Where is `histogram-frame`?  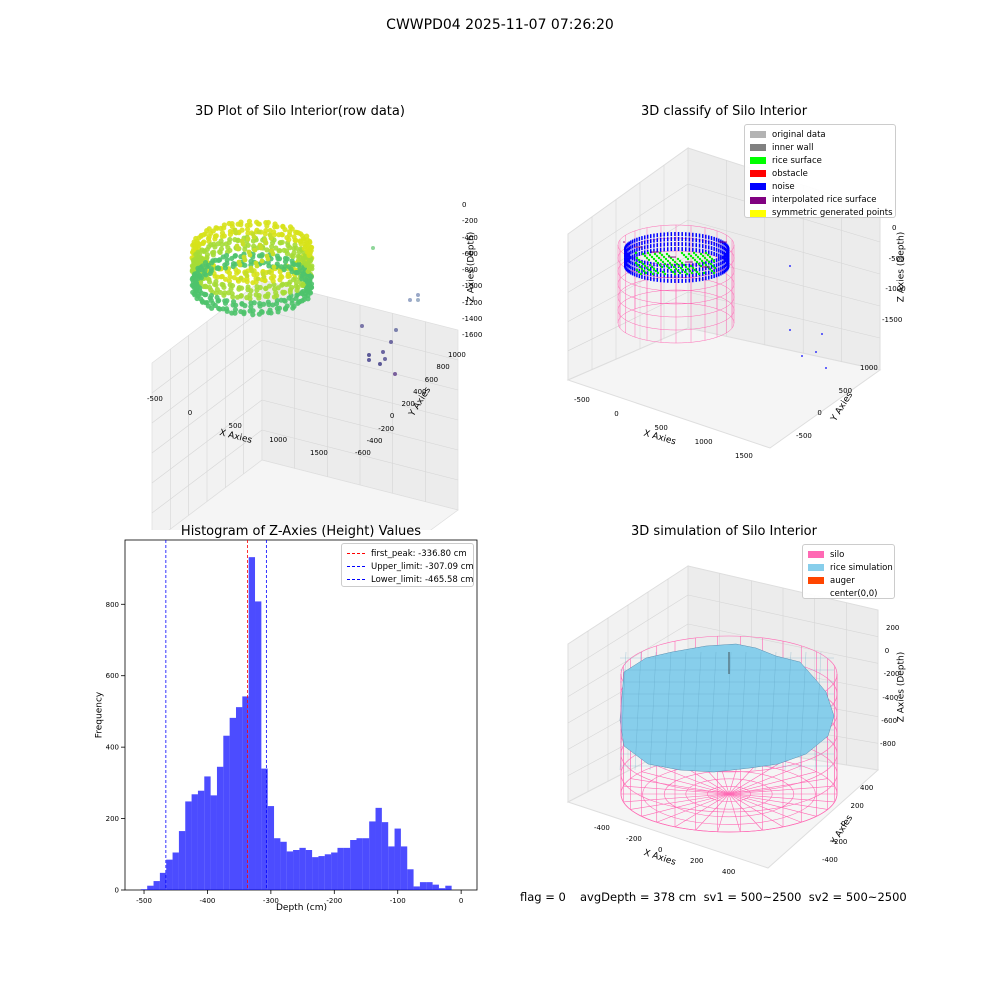
histogram-frame is located at coordinates (301, 715).